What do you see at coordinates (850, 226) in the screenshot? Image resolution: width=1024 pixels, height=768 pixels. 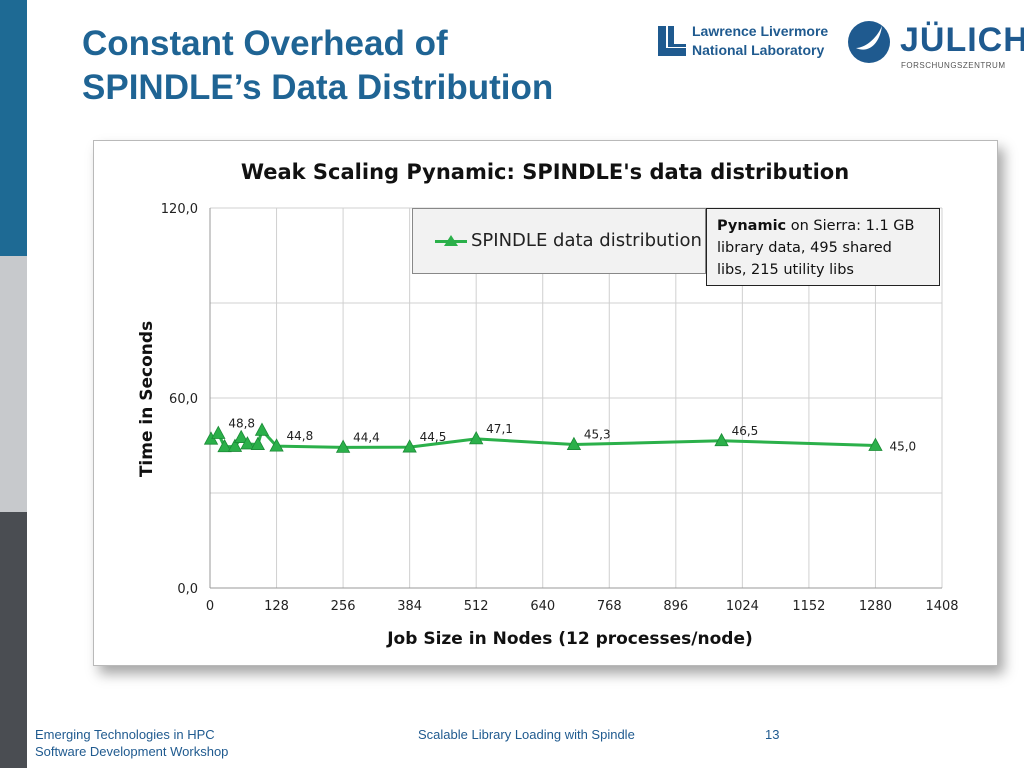 I see `annotation-line1: on Sierra: 1.1 GB` at bounding box center [850, 226].